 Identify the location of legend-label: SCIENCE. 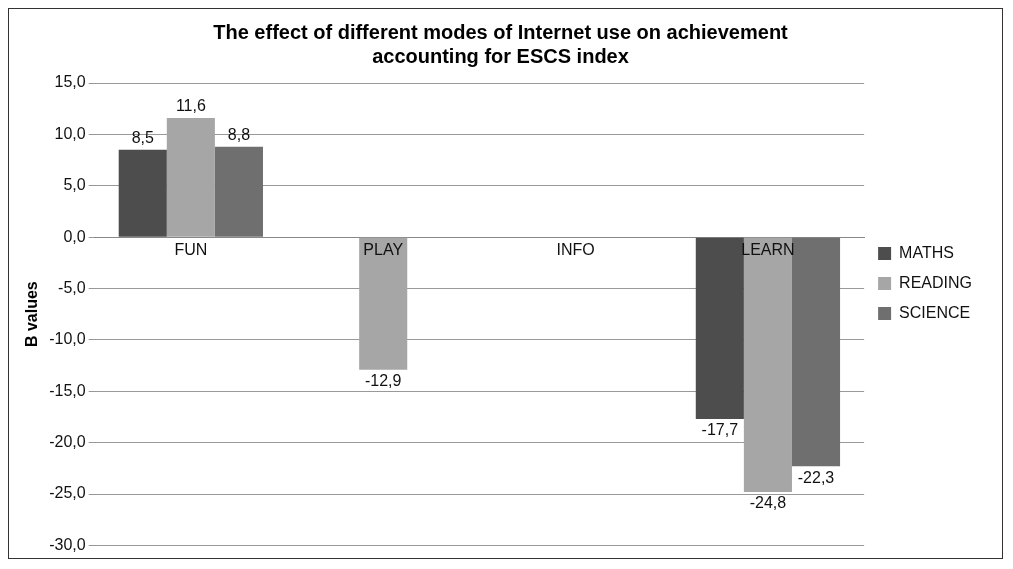
(935, 312).